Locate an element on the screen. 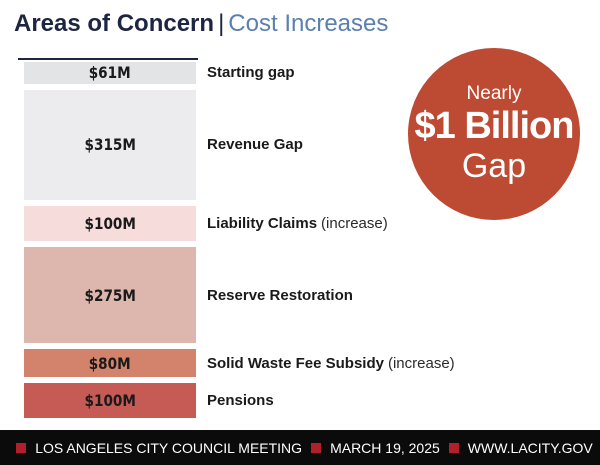 The height and width of the screenshot is (465, 600). bar-value-label: $61M is located at coordinates (110, 73).